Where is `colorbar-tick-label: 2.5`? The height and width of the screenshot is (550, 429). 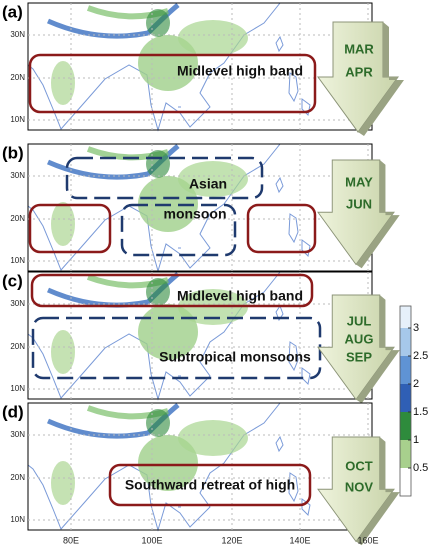
colorbar-tick-label: 2.5 is located at coordinates (420, 356).